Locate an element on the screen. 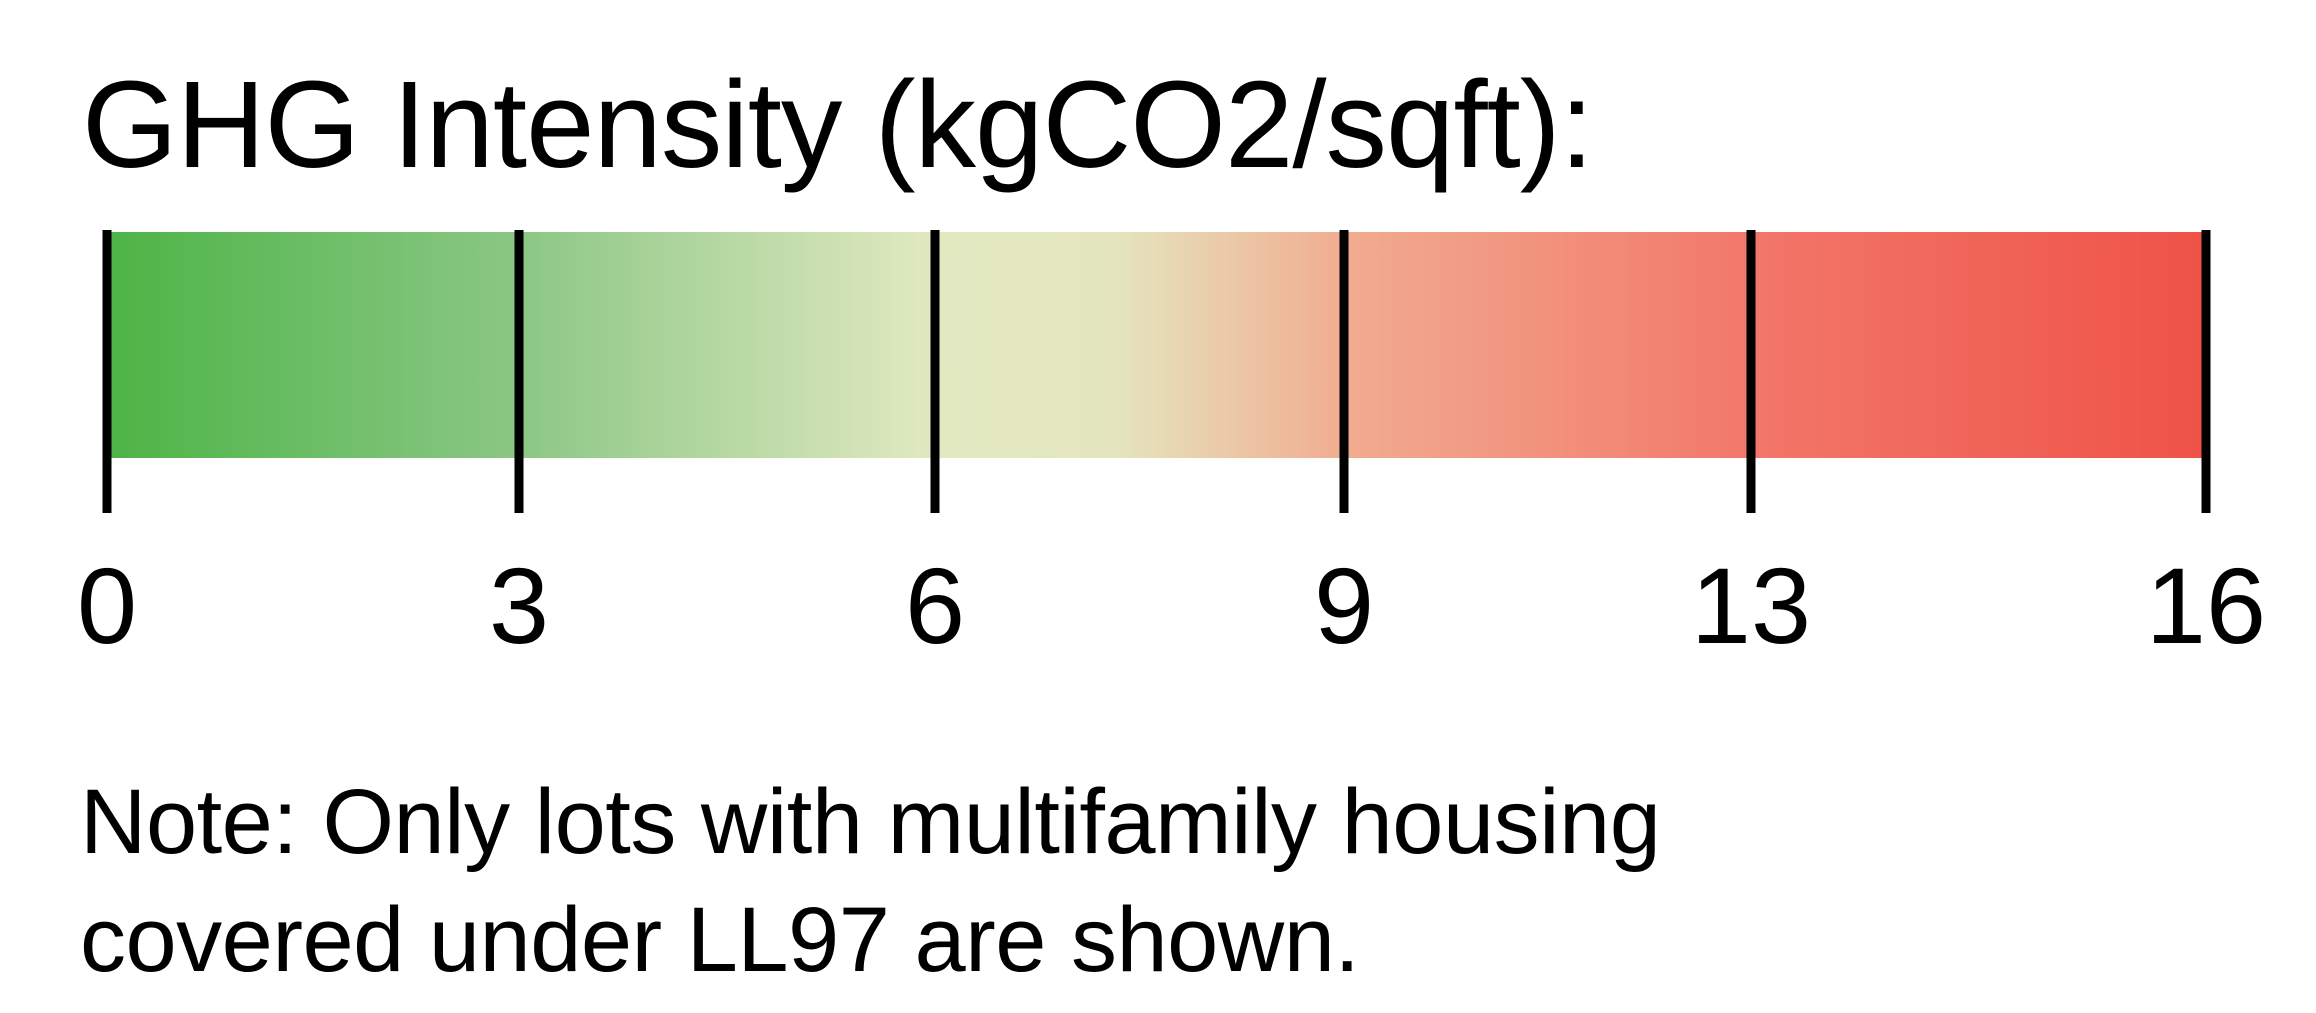 The width and height of the screenshot is (2316, 1013). note-line-2: covered under LL97 are shown. is located at coordinates (720, 940).